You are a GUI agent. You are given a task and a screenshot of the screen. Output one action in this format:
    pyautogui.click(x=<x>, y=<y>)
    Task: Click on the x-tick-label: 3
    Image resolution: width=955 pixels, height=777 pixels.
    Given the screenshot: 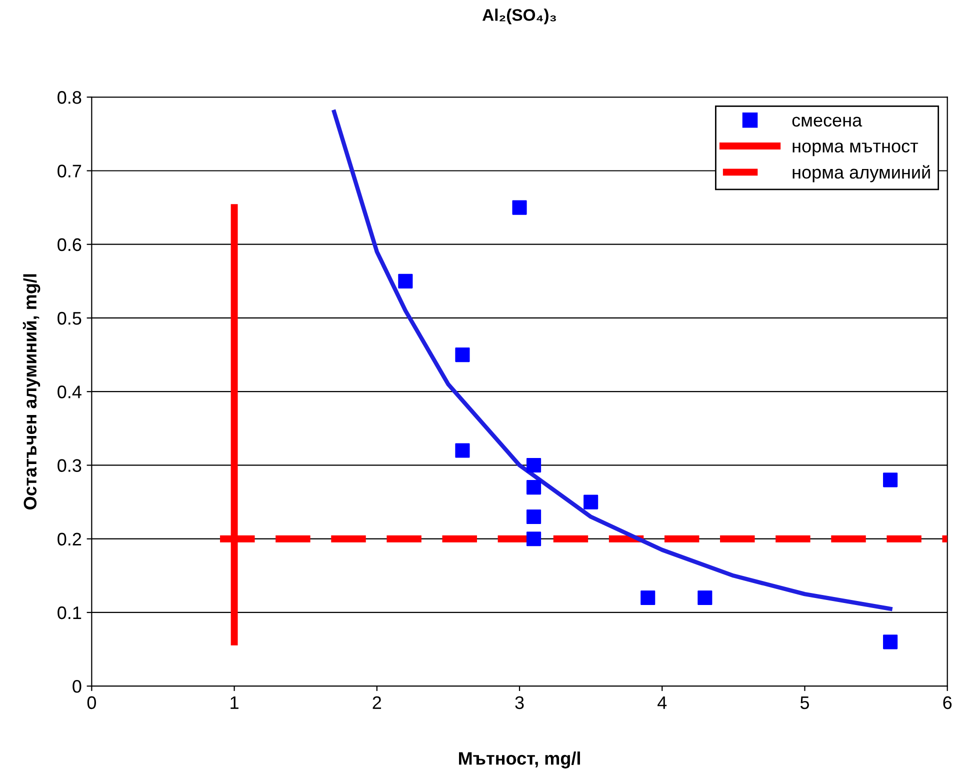 What is the action you would take?
    pyautogui.click(x=519, y=703)
    